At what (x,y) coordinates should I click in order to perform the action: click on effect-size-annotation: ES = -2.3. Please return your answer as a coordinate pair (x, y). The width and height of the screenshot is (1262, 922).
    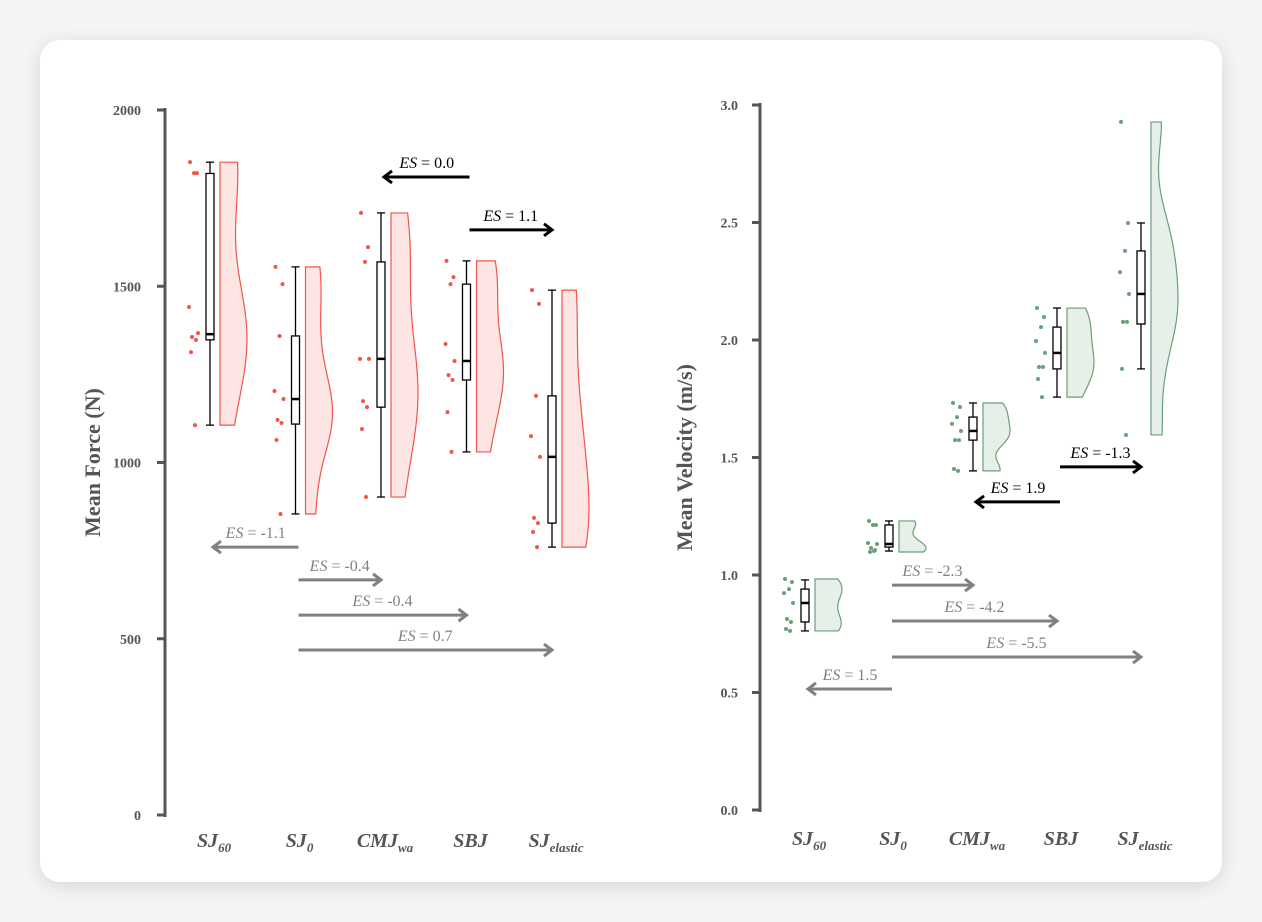
    Looking at the image, I should click on (934, 578).